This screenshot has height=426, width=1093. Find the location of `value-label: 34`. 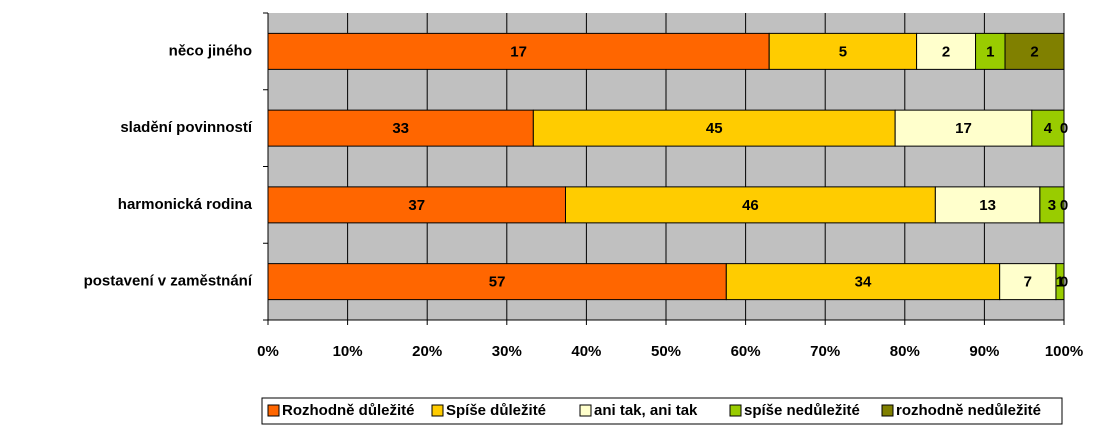

value-label: 34 is located at coordinates (863, 282).